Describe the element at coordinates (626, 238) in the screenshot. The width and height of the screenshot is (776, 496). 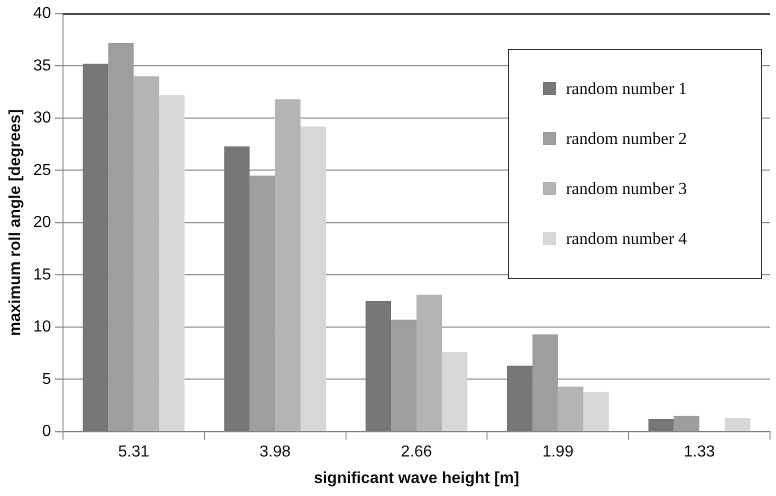
I see `legend-label: random number 4` at that location.